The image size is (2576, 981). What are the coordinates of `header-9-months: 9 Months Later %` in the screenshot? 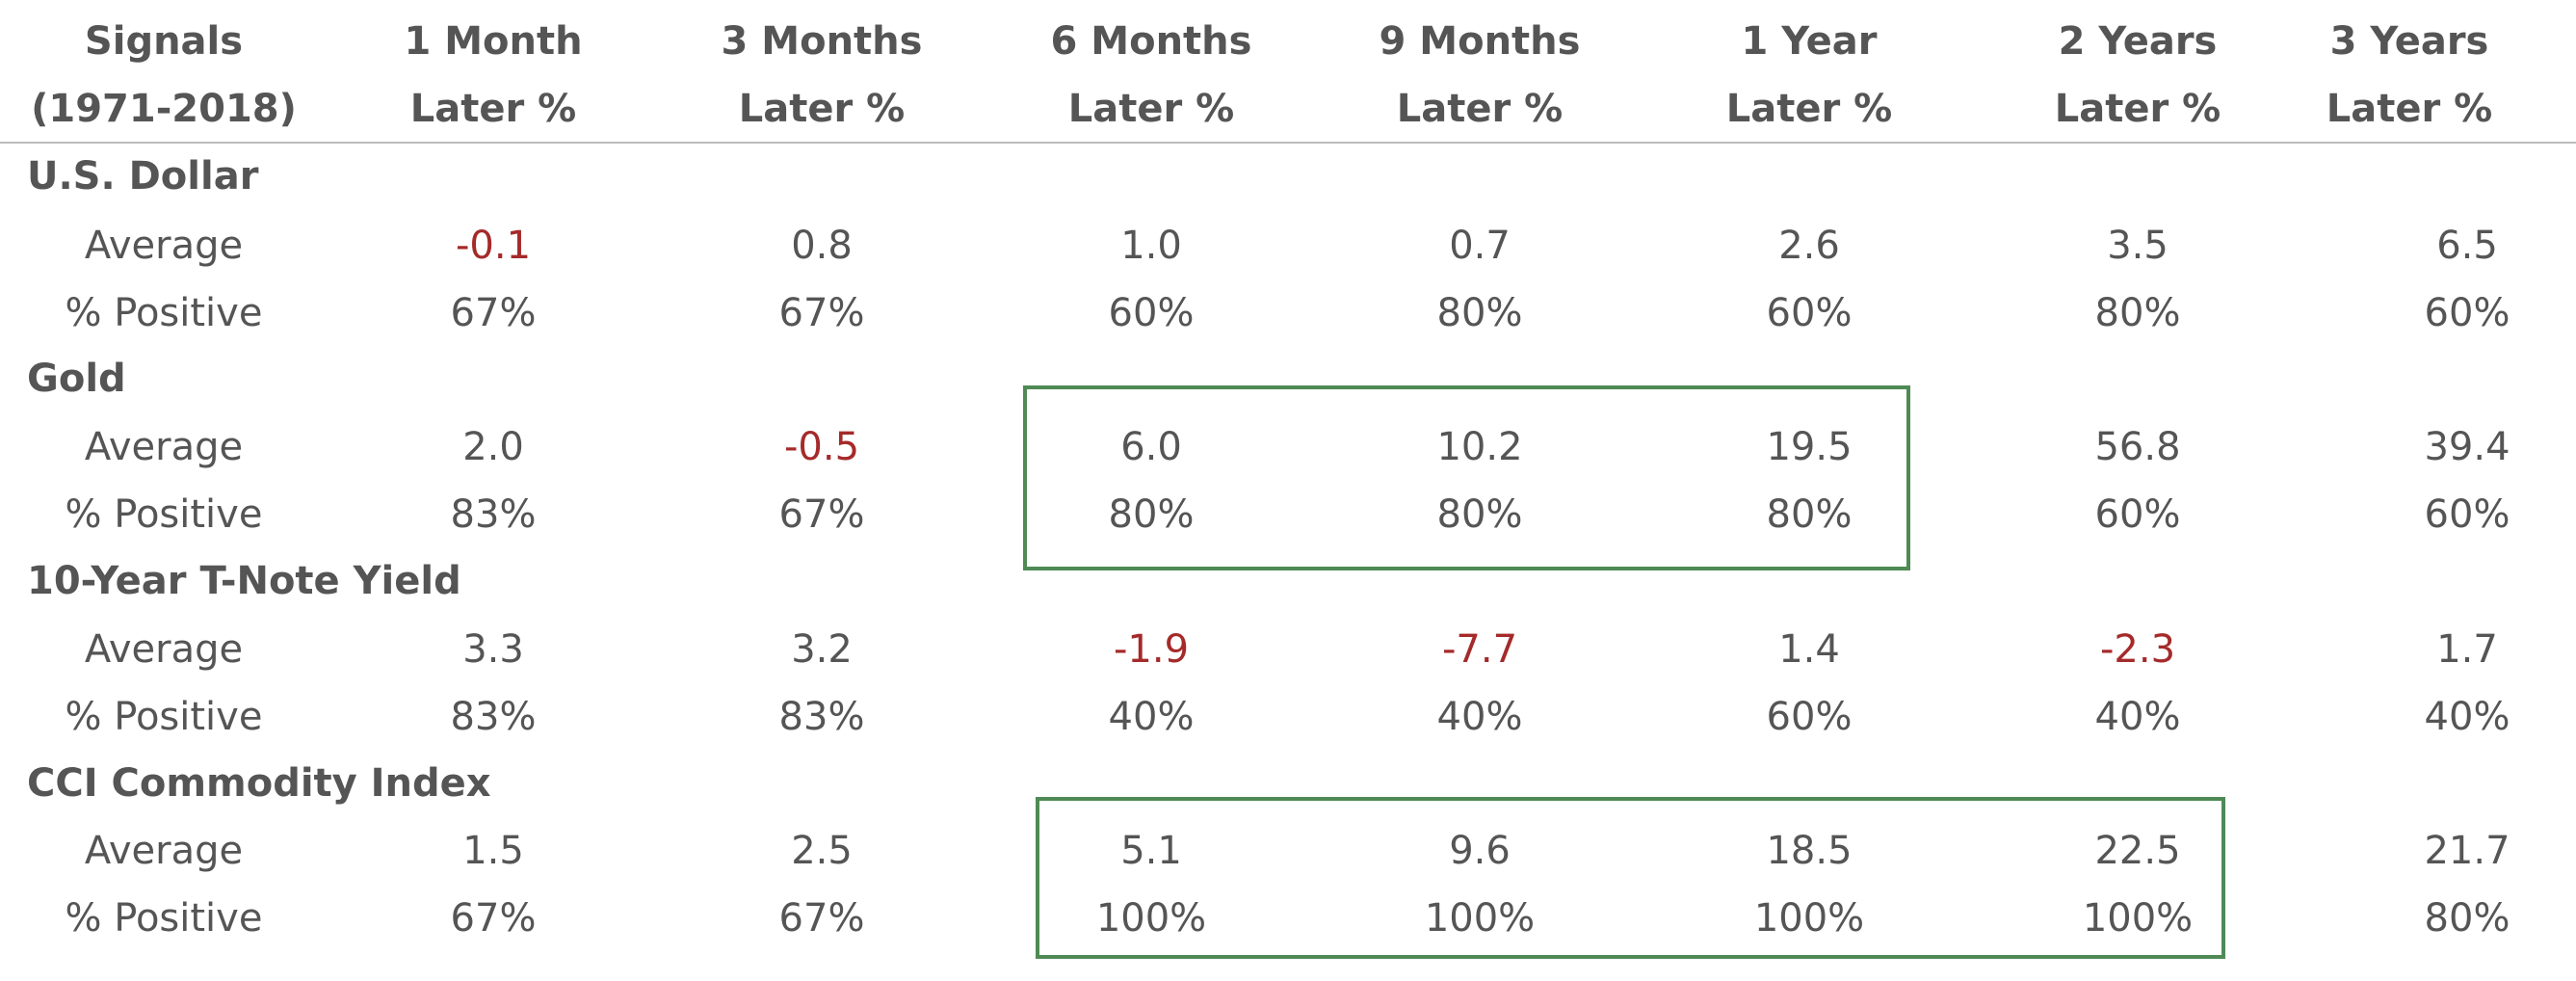 It's located at (1480, 75).